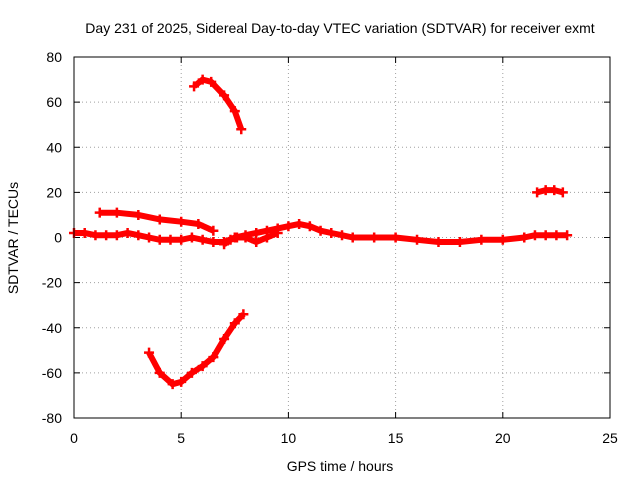 The image size is (640, 480). What do you see at coordinates (52, 373) in the screenshot?
I see `y-tick-label: -60` at bounding box center [52, 373].